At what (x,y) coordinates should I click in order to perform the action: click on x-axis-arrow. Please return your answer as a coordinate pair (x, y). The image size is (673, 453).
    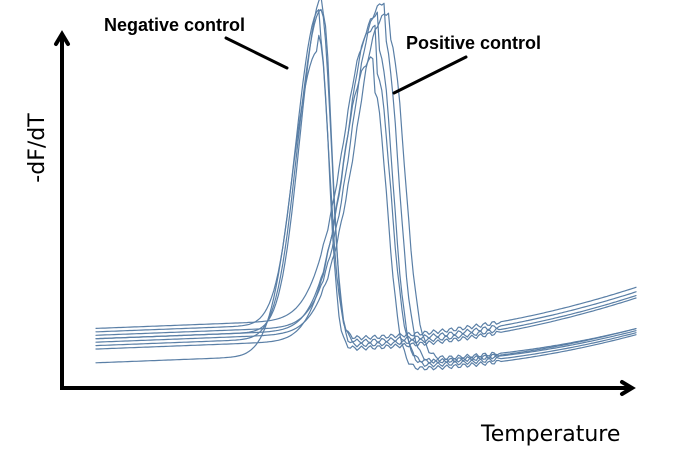
    Looking at the image, I should click on (628, 388).